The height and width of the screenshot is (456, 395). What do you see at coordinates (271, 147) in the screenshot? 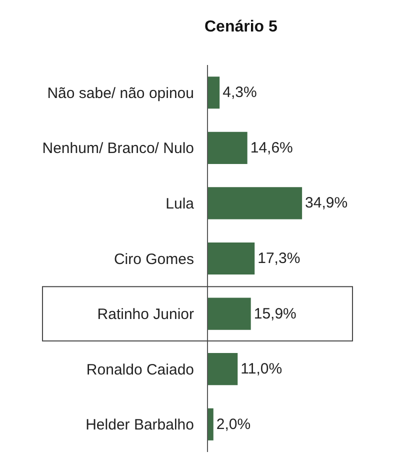
I see `data-label: 14,6%` at bounding box center [271, 147].